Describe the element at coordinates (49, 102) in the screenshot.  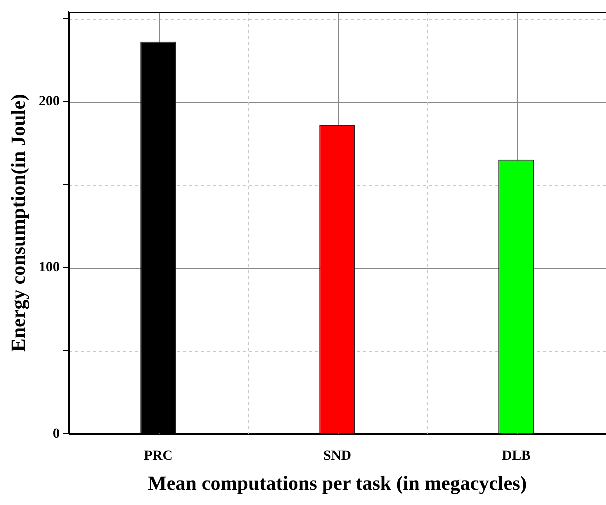
I see `y-tick-label: 200` at that location.